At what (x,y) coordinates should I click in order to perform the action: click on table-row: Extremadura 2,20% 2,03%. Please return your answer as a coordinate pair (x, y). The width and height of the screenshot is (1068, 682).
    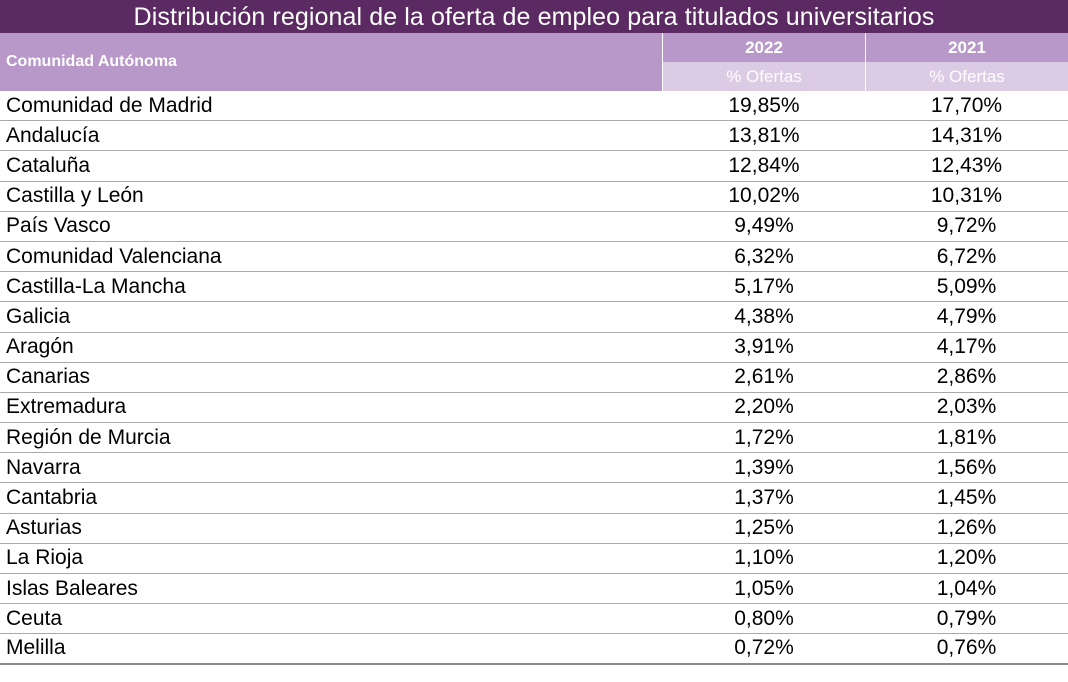
    Looking at the image, I should click on (534, 408).